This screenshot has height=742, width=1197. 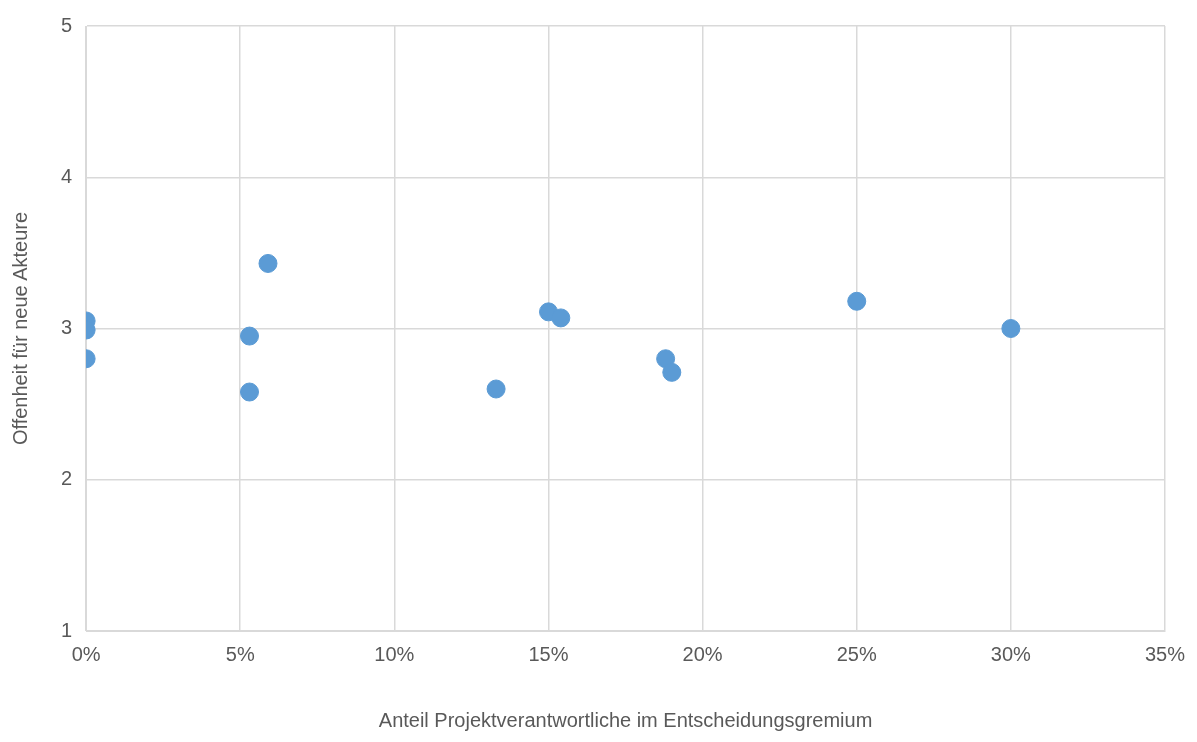 I want to click on x-tick-label: 5%, so click(x=240, y=653).